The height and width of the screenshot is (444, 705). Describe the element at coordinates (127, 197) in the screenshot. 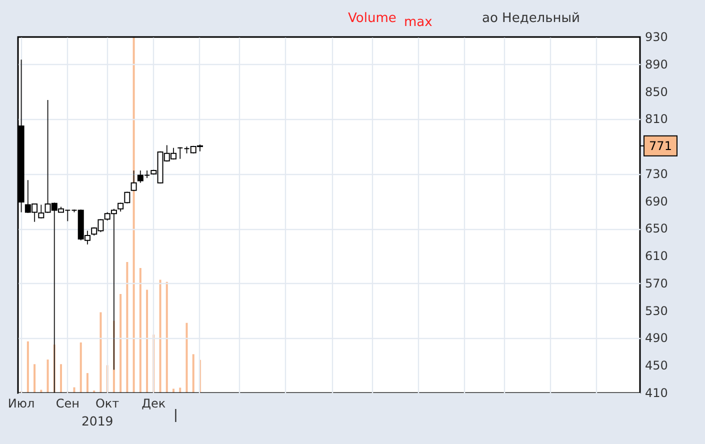

I see `candlestick` at that location.